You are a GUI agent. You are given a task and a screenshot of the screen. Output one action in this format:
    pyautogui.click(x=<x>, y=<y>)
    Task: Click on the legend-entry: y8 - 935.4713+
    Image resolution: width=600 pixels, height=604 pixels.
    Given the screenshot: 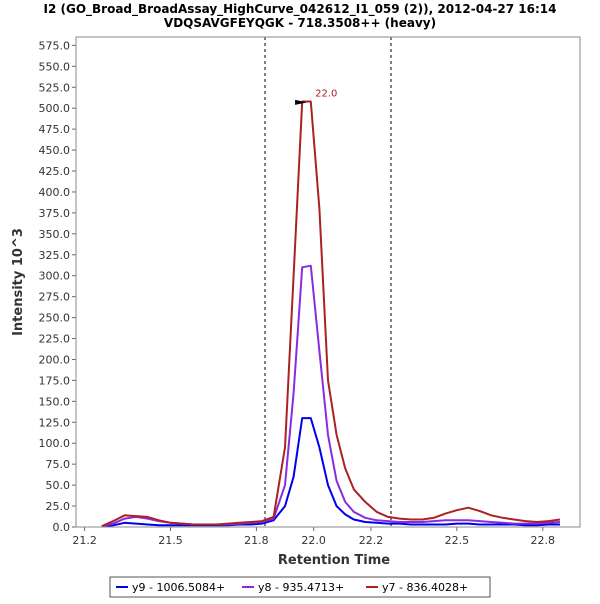 What is the action you would take?
    pyautogui.click(x=301, y=587)
    